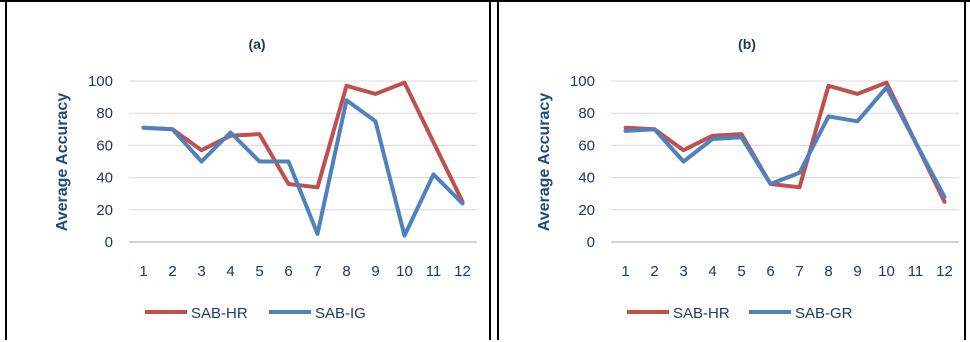 This screenshot has height=342, width=970. I want to click on chart-b-y-axis-label: Average Accuracy, so click(544, 162).